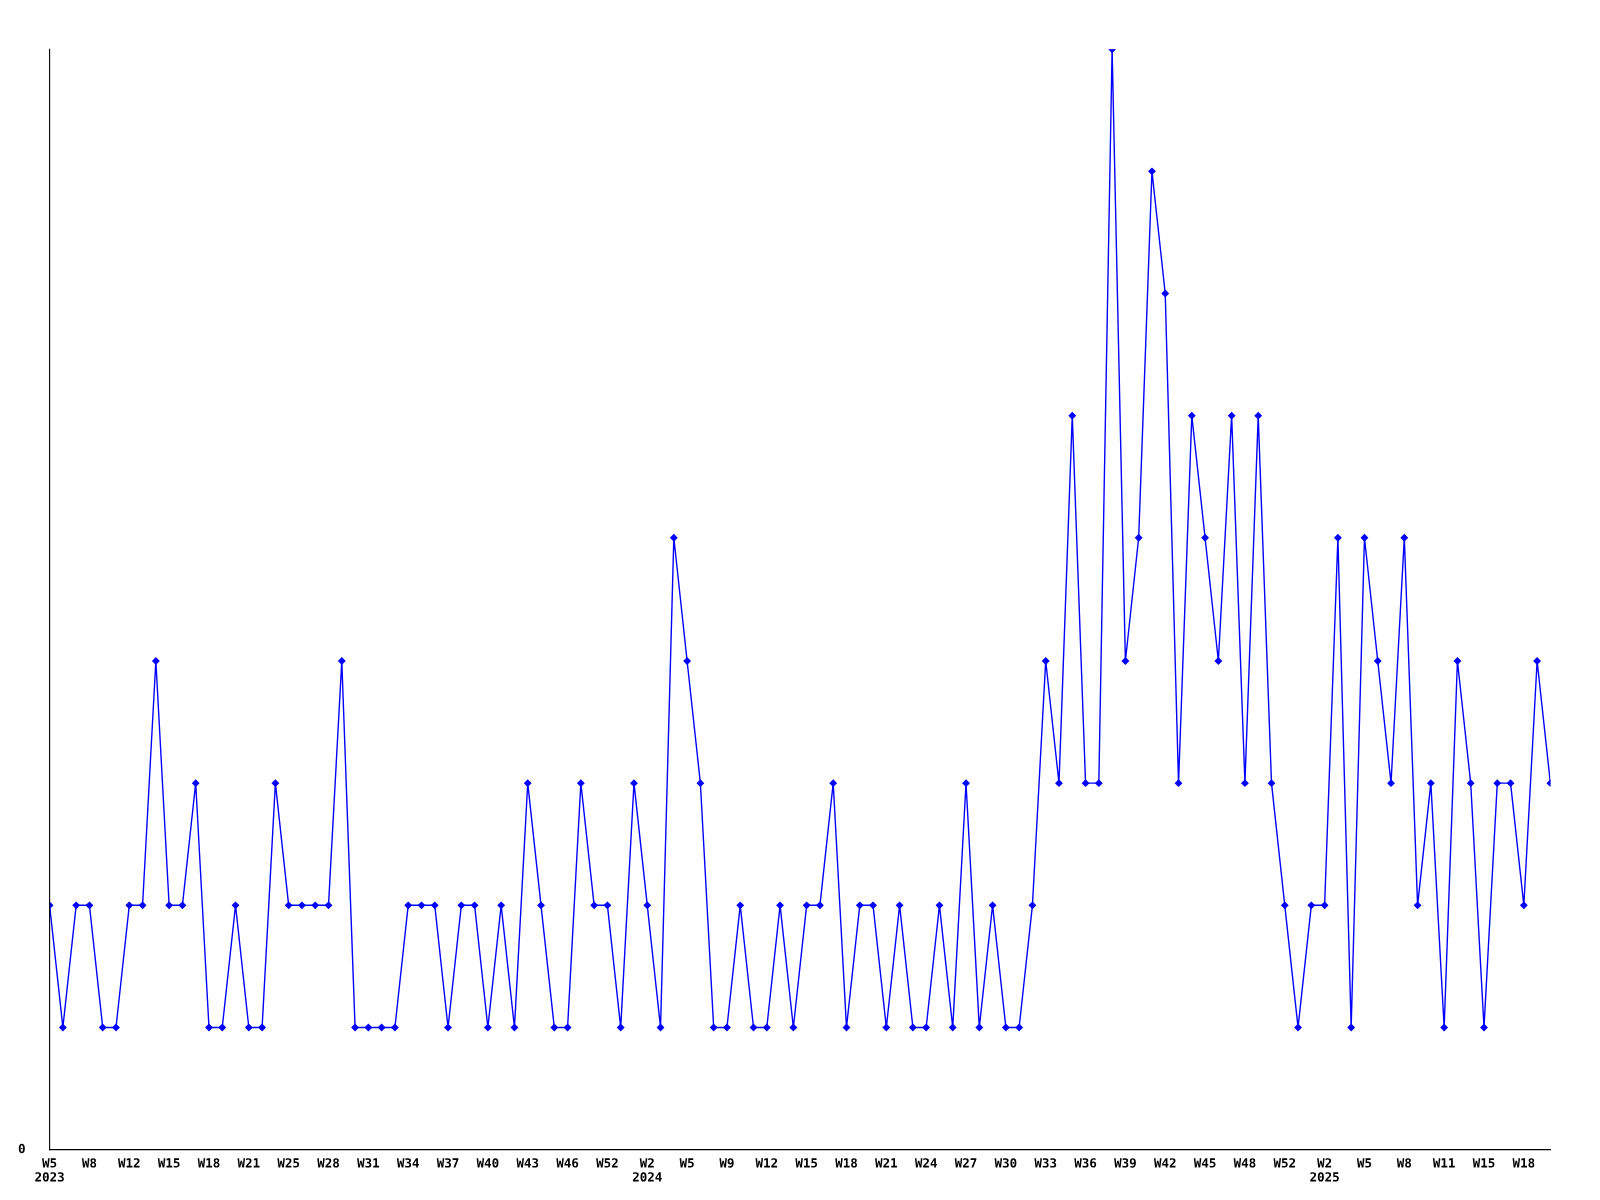  What do you see at coordinates (288, 1163) in the screenshot?
I see `x-tick-label: W25` at bounding box center [288, 1163].